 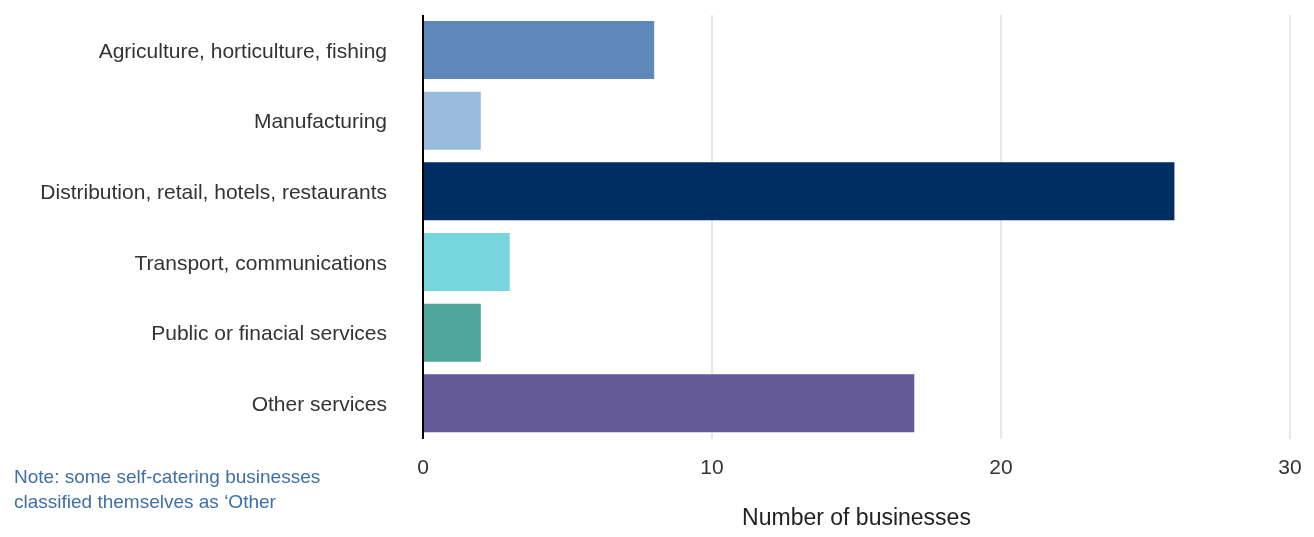 I want to click on x-axis-title: Number of businesses, so click(x=856, y=517).